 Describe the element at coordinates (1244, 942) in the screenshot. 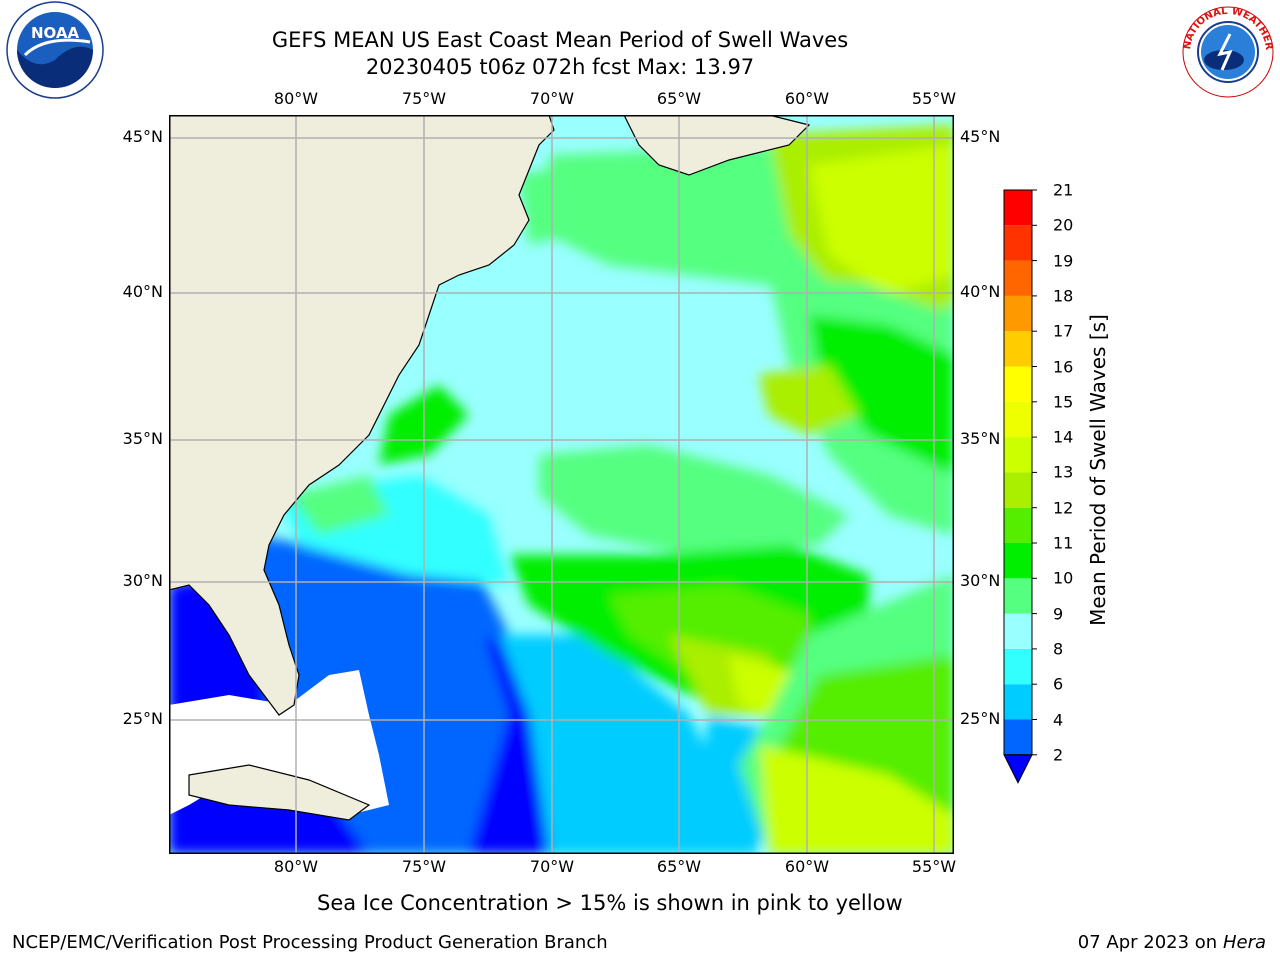

I see `footer-machine: Hera` at that location.